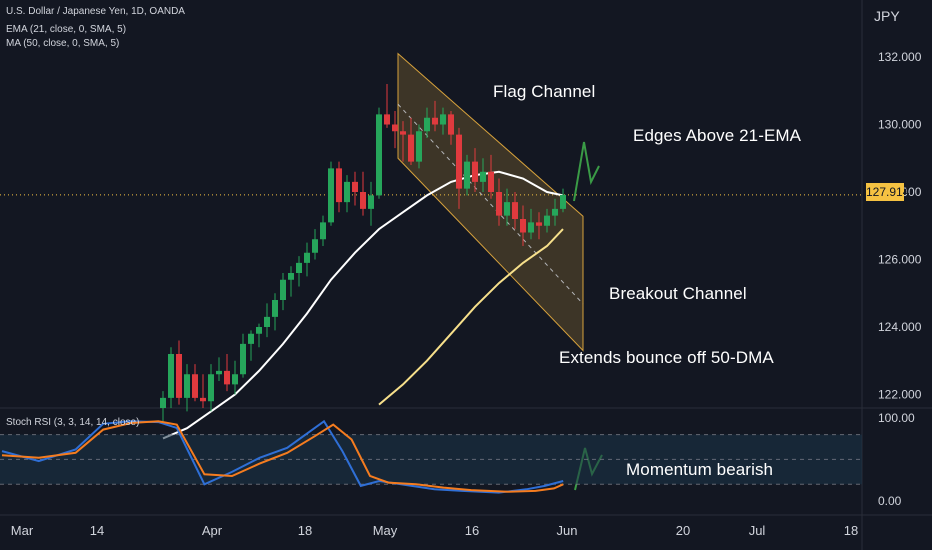 This screenshot has width=932, height=550. What do you see at coordinates (678, 293) in the screenshot?
I see `breakout-annotation: Breakout Channel` at bounding box center [678, 293].